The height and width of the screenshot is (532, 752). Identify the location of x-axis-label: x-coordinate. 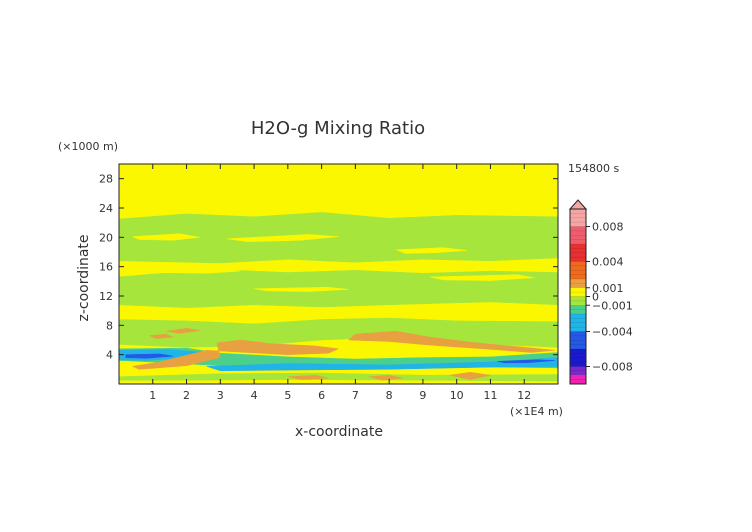
(339, 432).